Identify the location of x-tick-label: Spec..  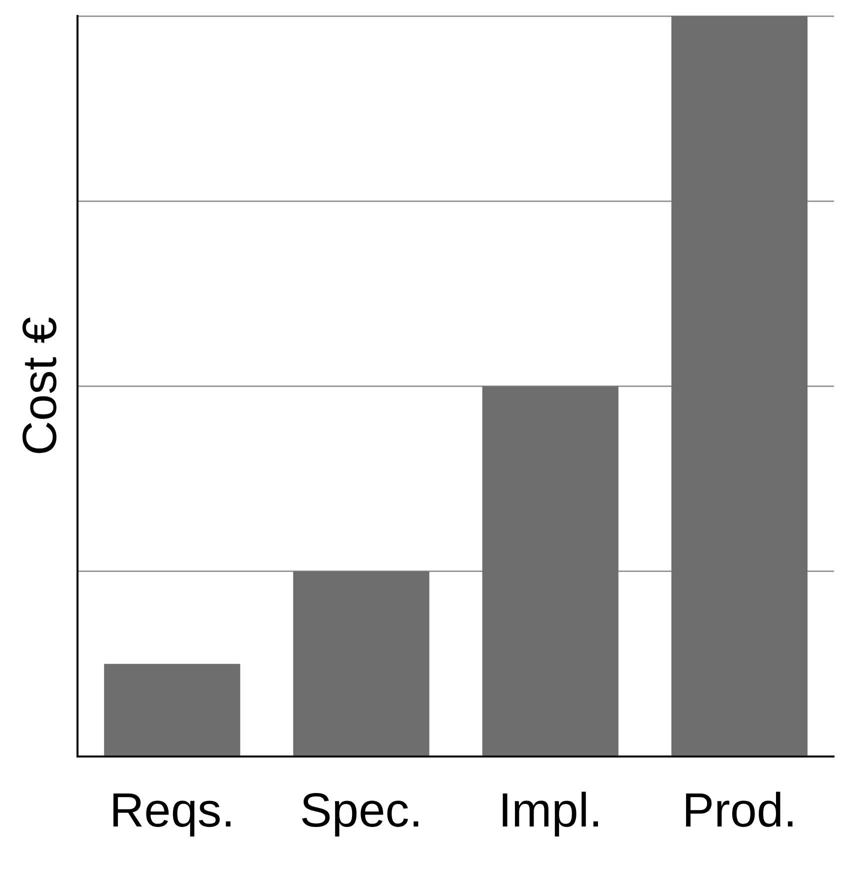
(361, 811).